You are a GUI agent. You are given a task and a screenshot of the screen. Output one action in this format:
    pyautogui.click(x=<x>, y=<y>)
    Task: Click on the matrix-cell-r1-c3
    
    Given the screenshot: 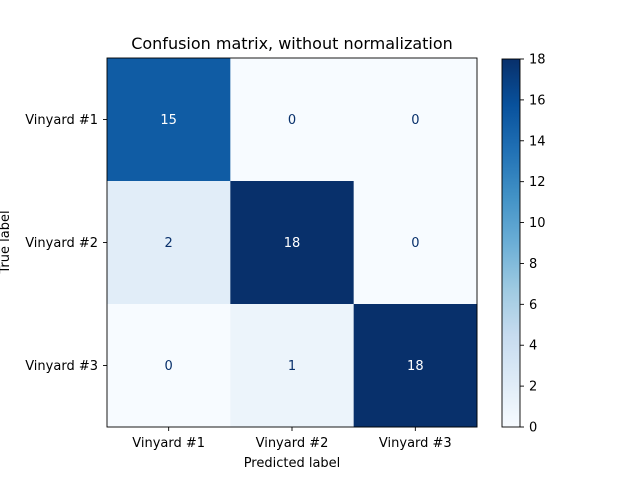 What is the action you would take?
    pyautogui.click(x=415, y=120)
    